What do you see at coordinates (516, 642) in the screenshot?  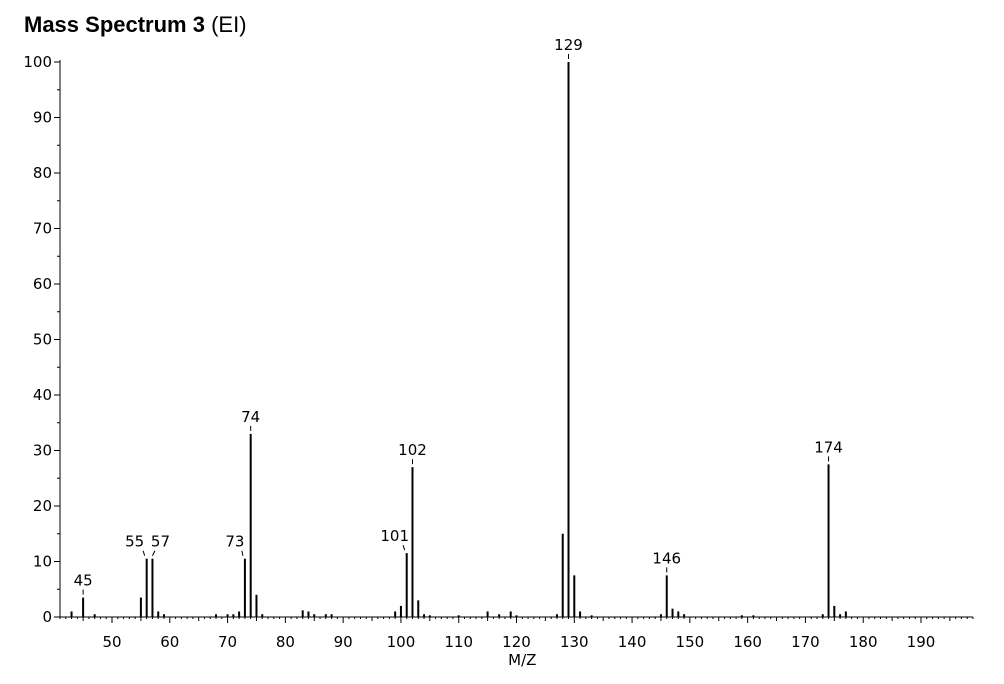 I see `x-tick-label: 120` at bounding box center [516, 642].